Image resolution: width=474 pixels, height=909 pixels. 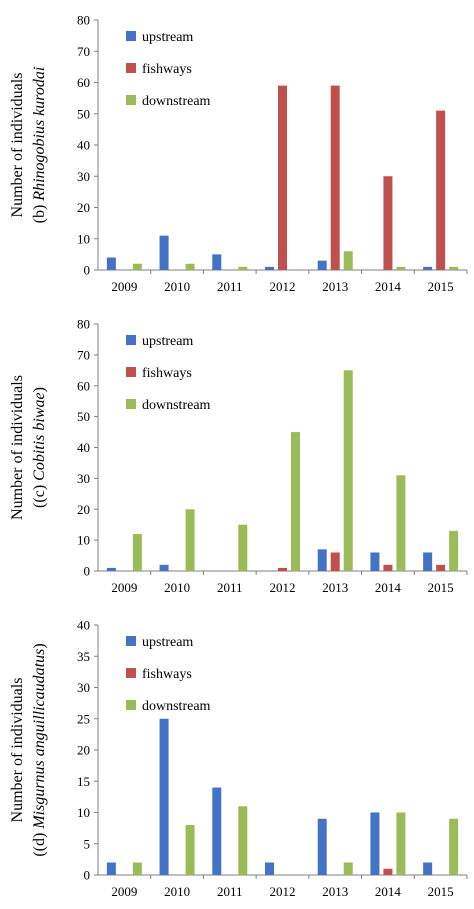 What do you see at coordinates (87, 843) in the screenshot?
I see `y-tick-label: 5` at bounding box center [87, 843].